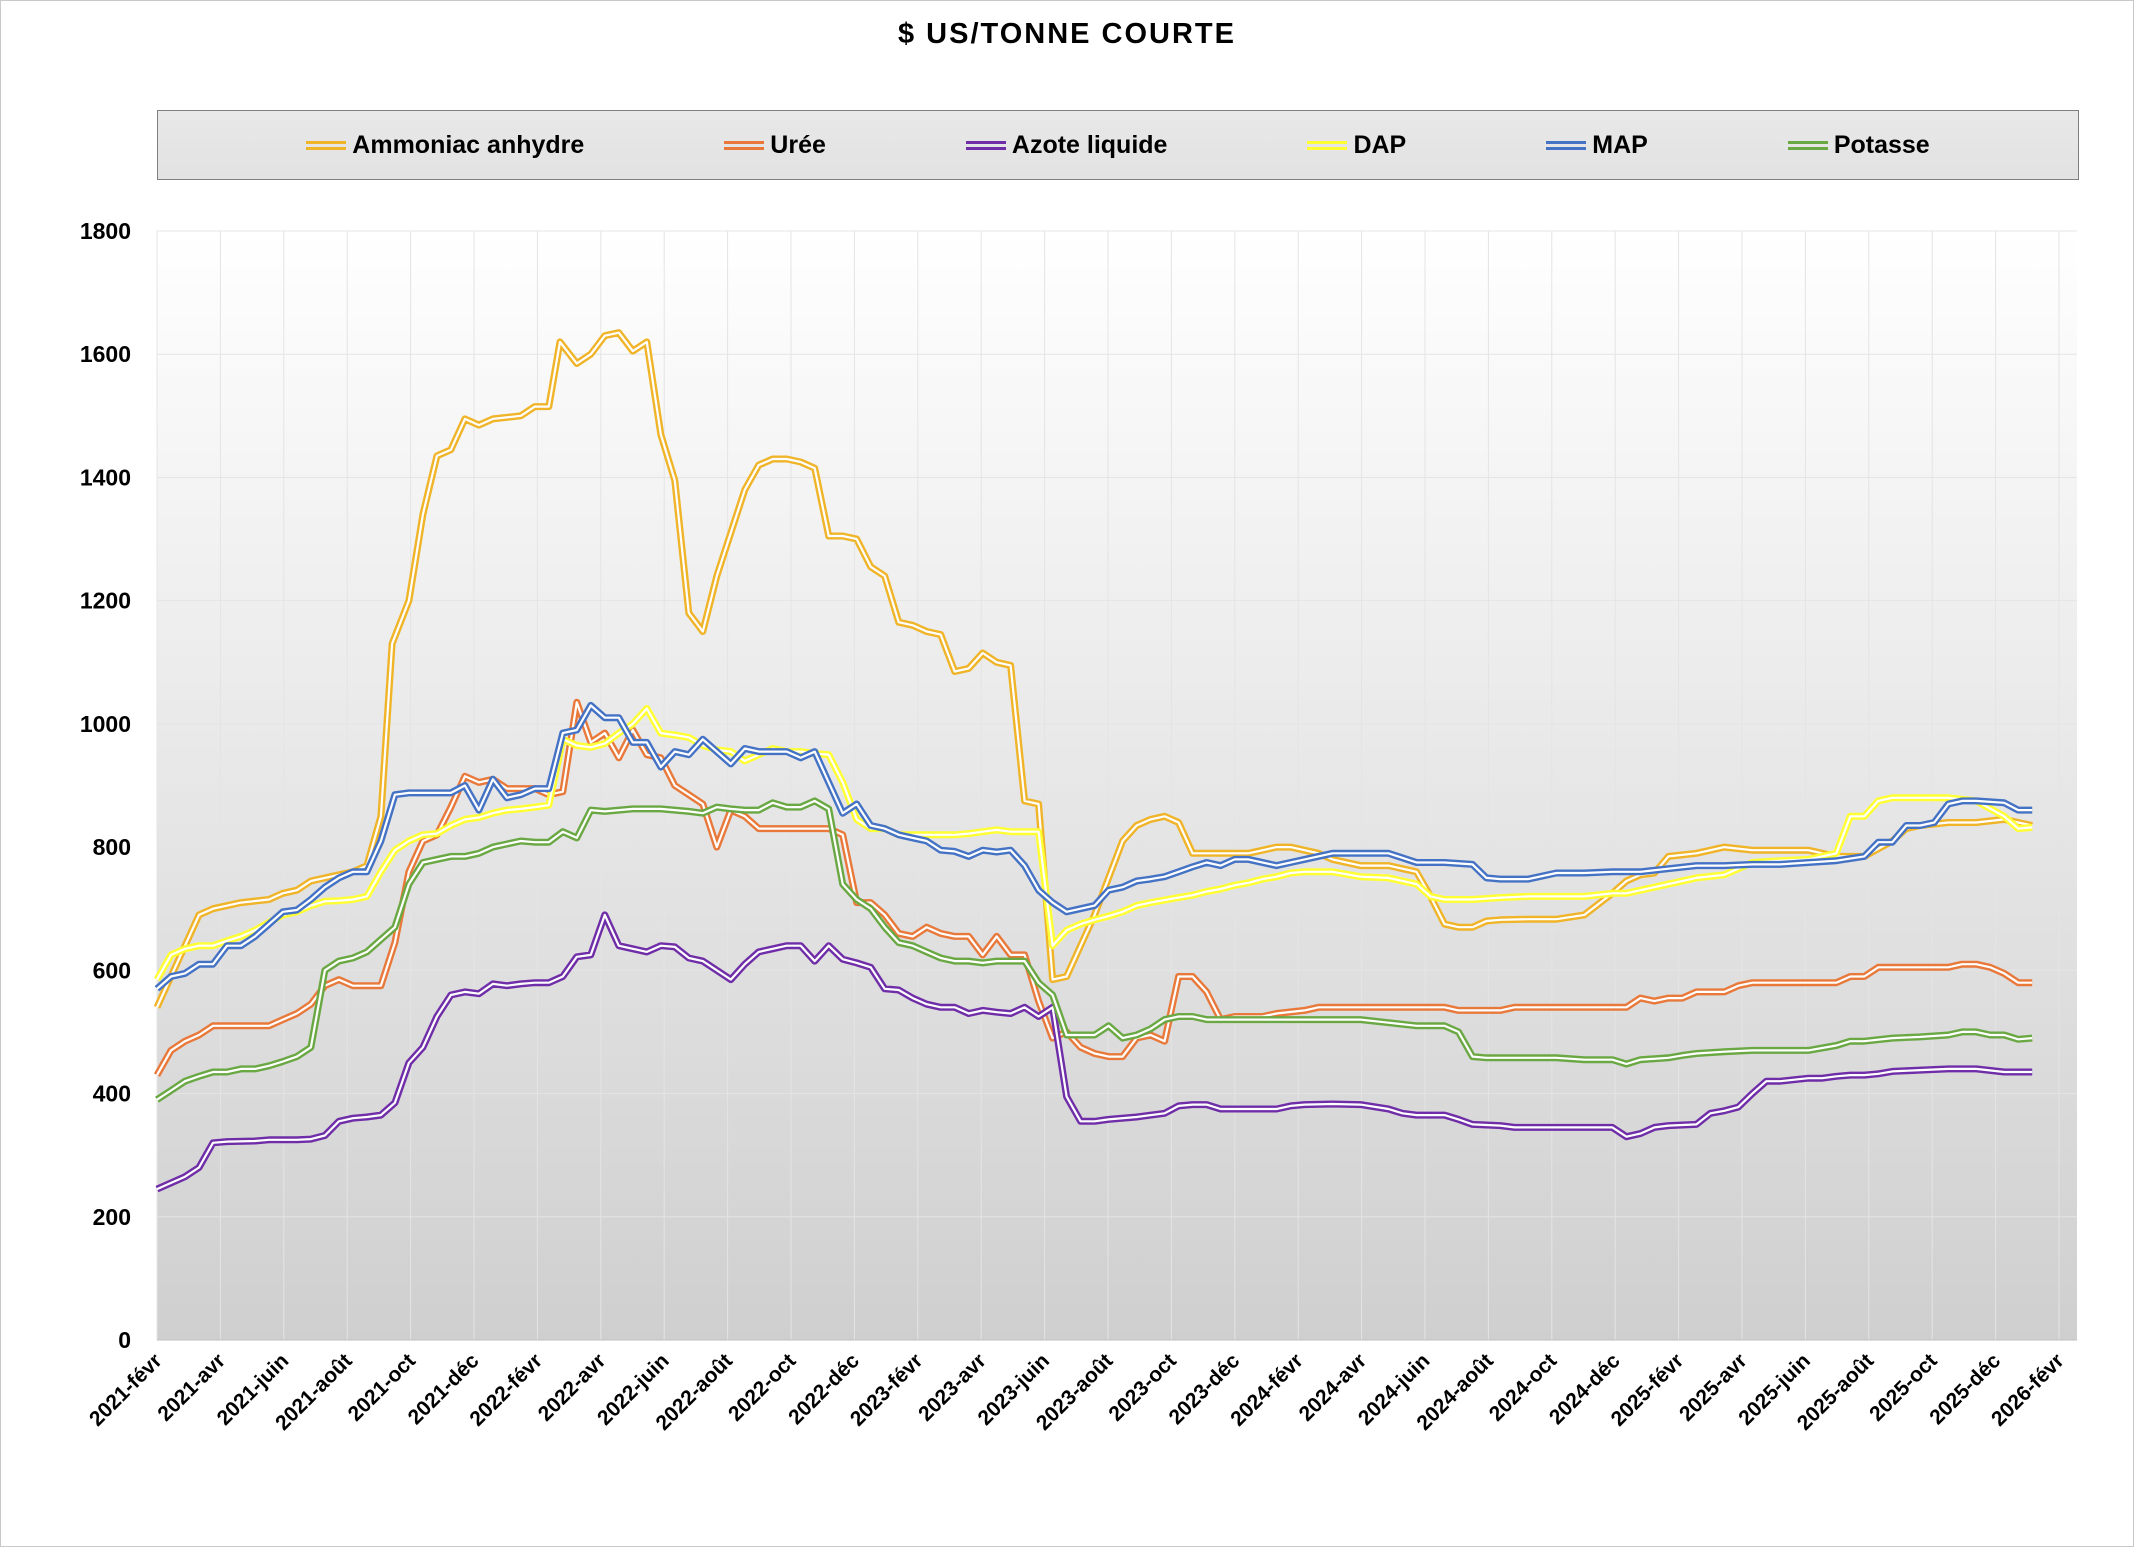 This screenshot has height=1547, width=2134. Describe the element at coordinates (1066, 34) in the screenshot. I see `chart-title: $ US/TONNE COURTE` at that location.